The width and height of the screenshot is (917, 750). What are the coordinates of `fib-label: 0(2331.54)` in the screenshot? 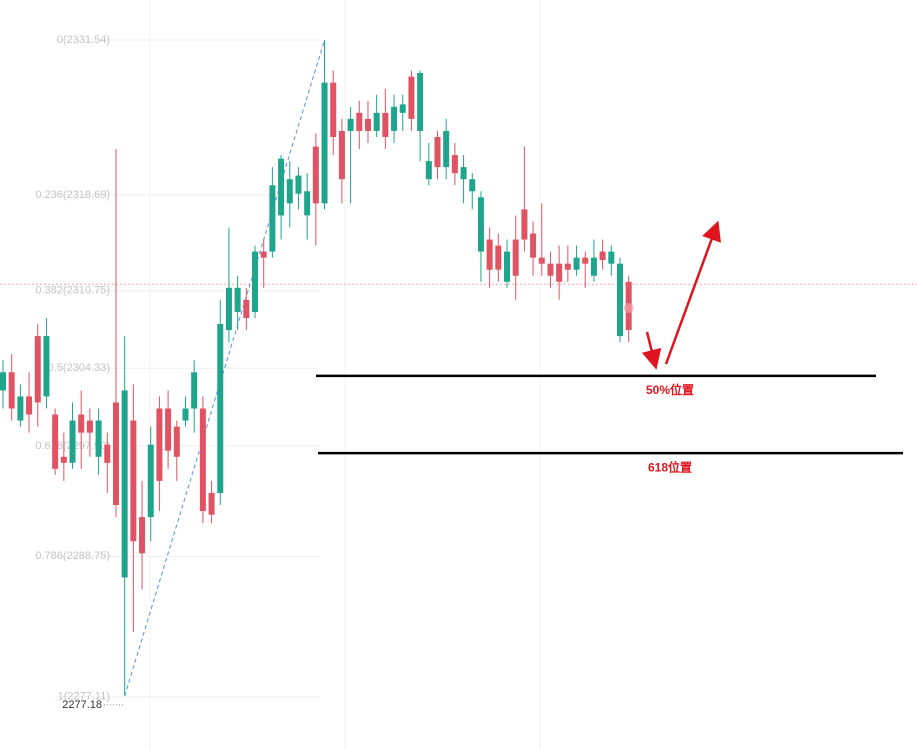 It's located at (83, 40).